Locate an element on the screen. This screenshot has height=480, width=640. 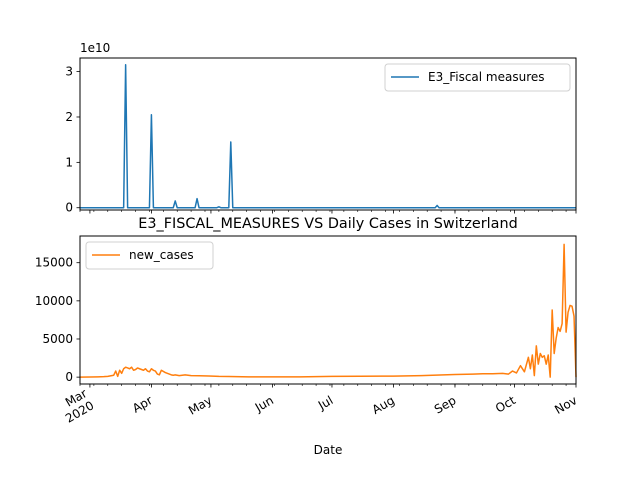
fiscal-legend: E3_Fiscal measures is located at coordinates (477, 77).